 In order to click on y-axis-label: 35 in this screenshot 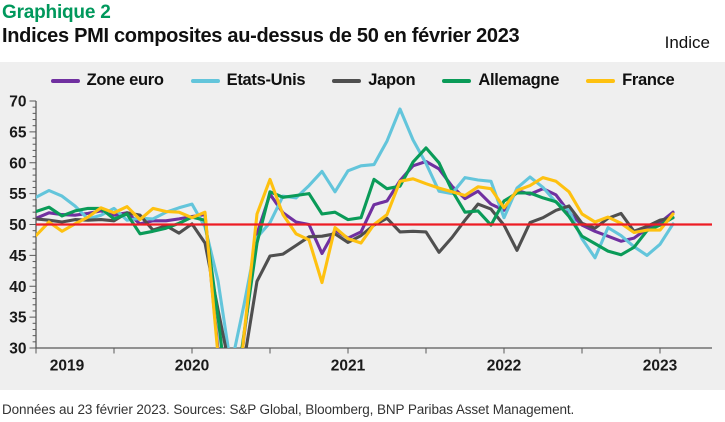, I will do `click(18, 318)`.